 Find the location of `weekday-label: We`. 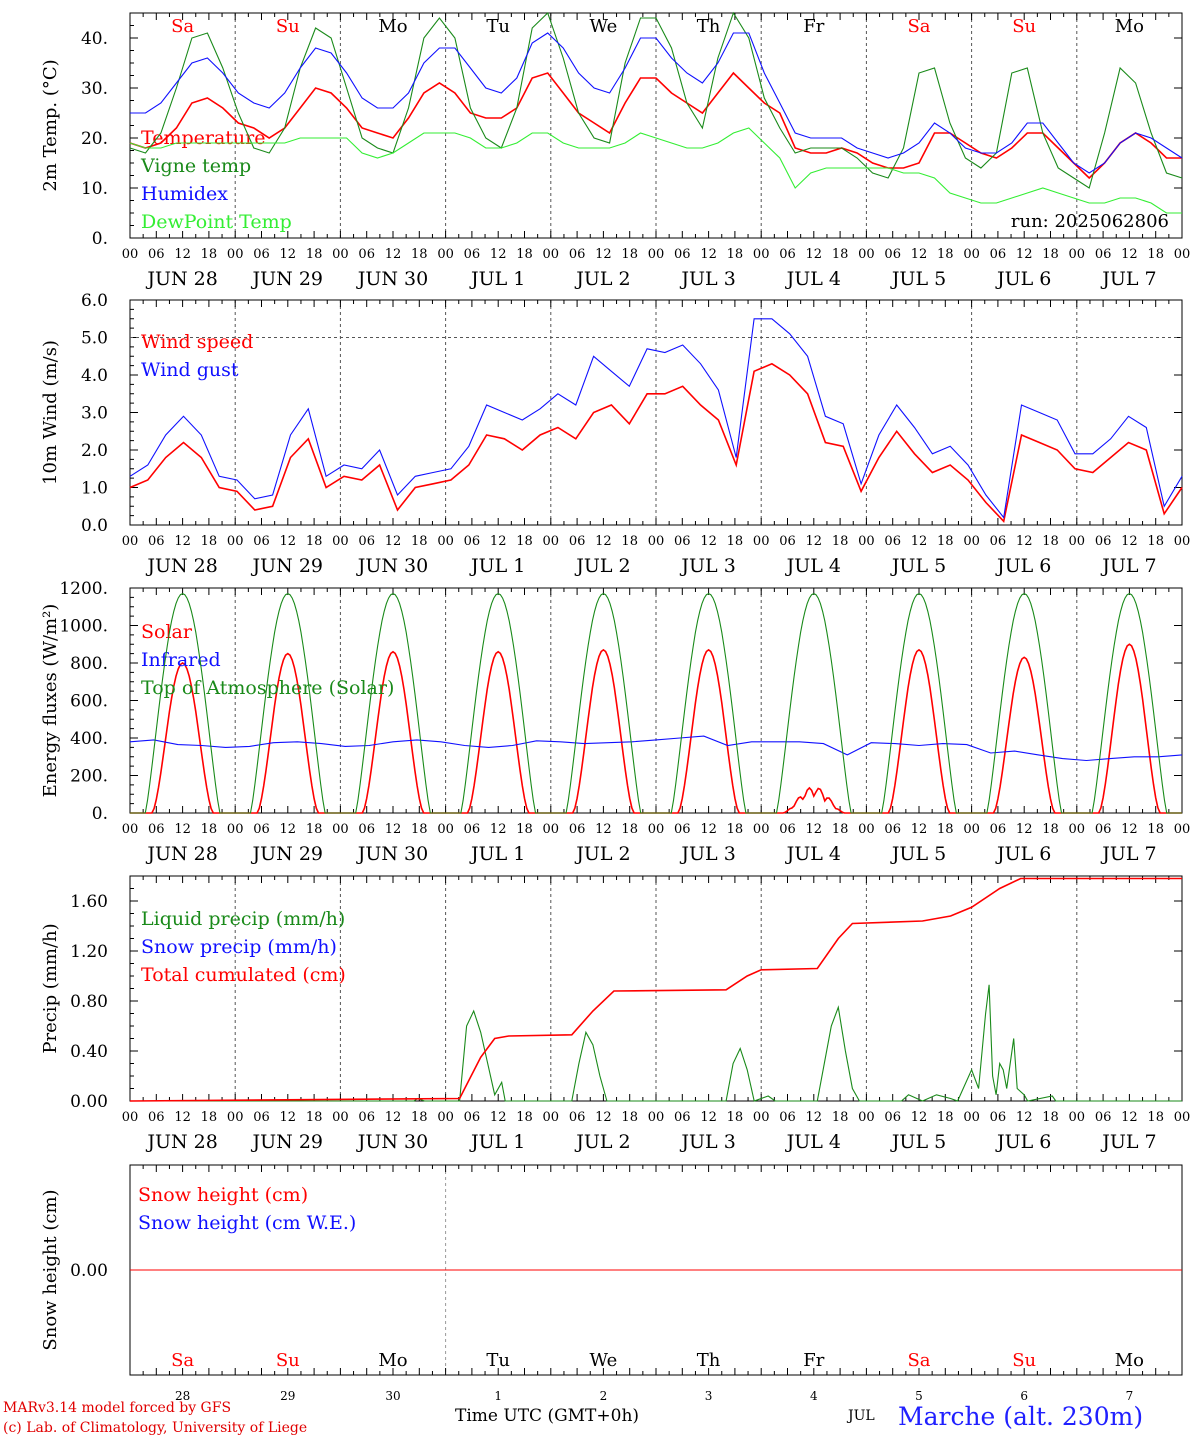

weekday-label: We is located at coordinates (604, 1360).